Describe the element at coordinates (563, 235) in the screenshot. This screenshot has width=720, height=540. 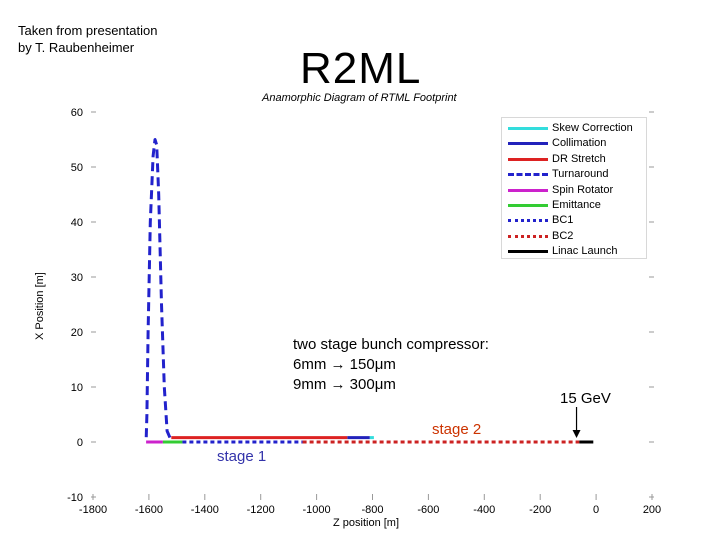
I see `legend-label: BC2` at that location.